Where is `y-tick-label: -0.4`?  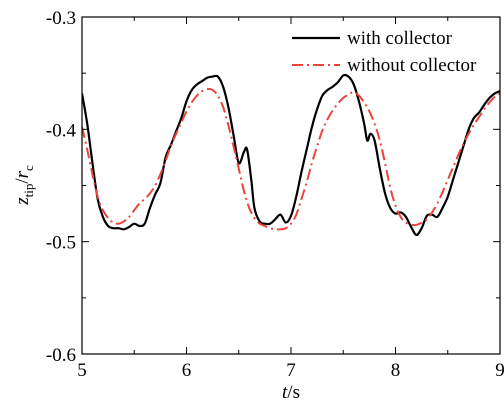 y-tick-label: -0.4 is located at coordinates (61, 130).